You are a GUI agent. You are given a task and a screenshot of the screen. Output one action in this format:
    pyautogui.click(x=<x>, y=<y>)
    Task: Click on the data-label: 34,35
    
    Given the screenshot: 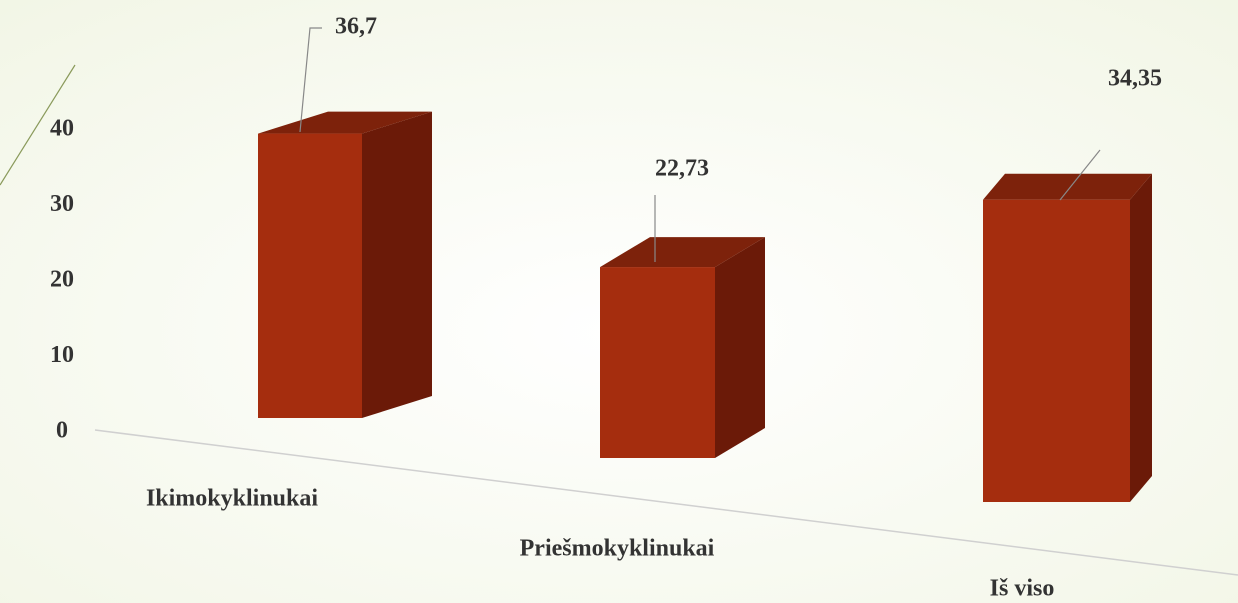 What is the action you would take?
    pyautogui.click(x=1135, y=79)
    